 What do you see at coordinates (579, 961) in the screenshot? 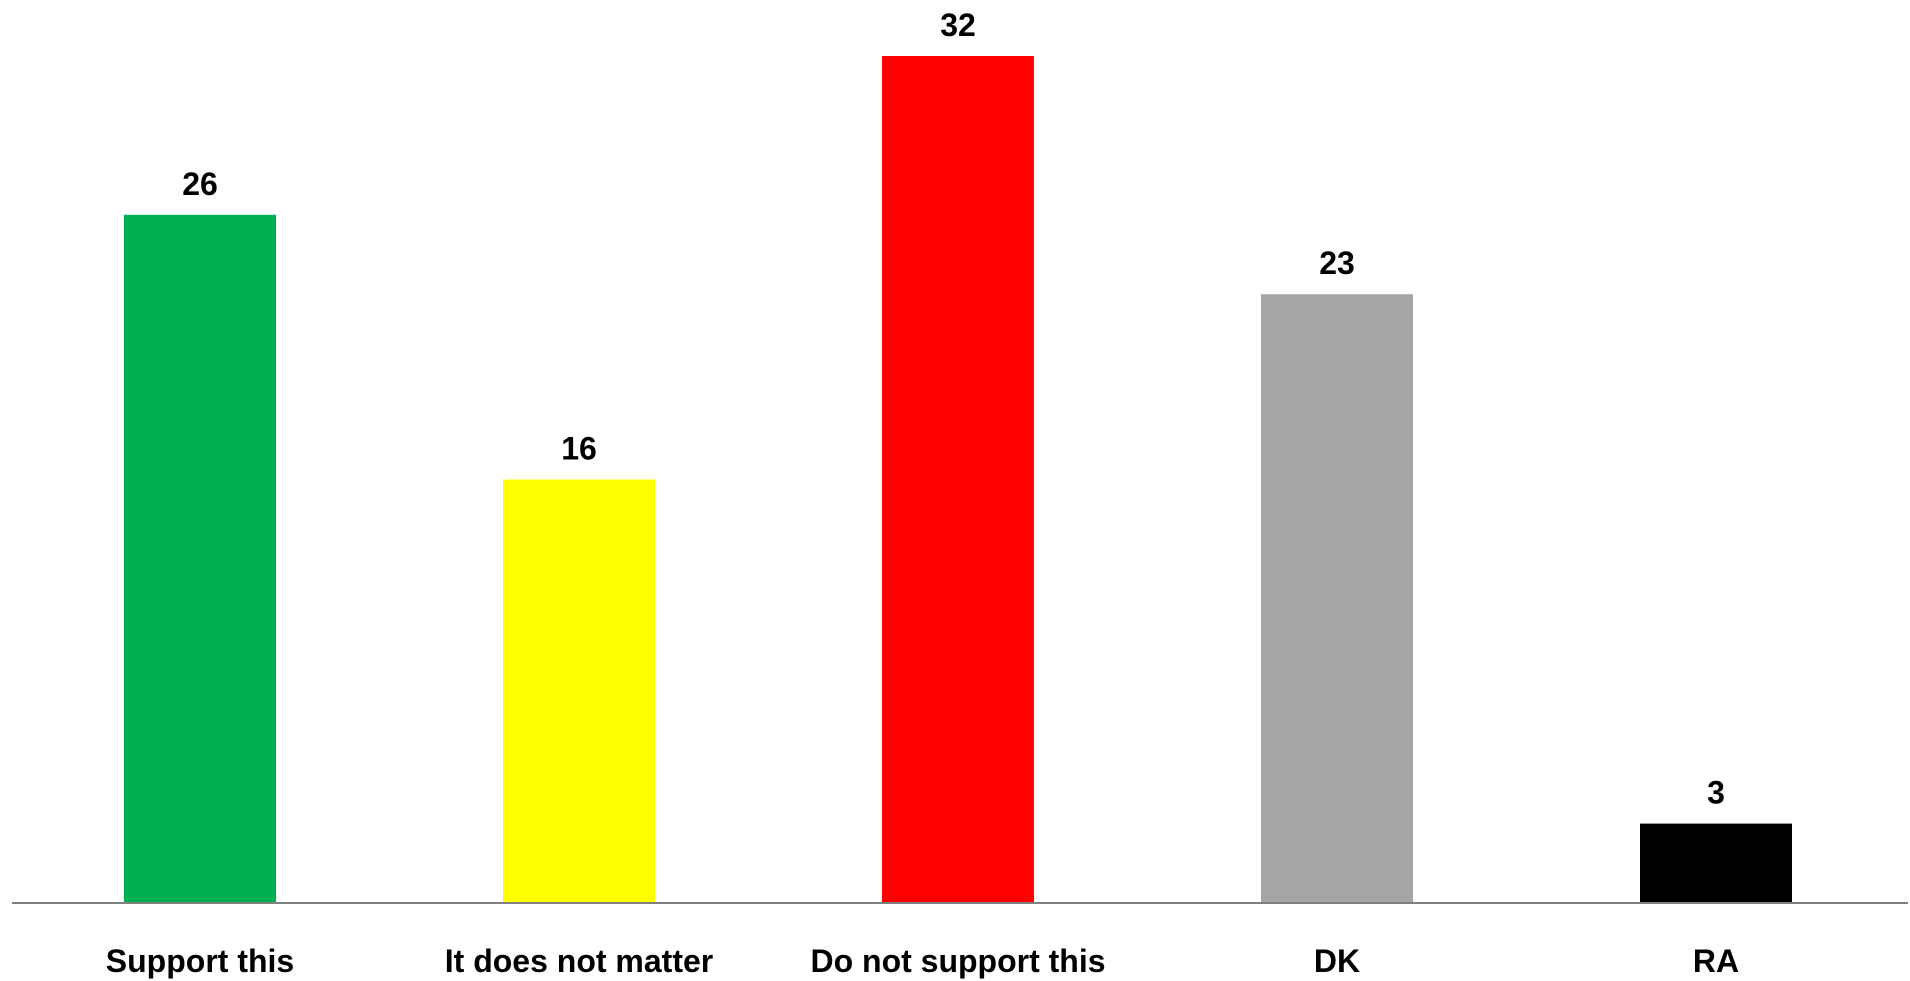
I see `category-label-1: It does not matter` at bounding box center [579, 961].